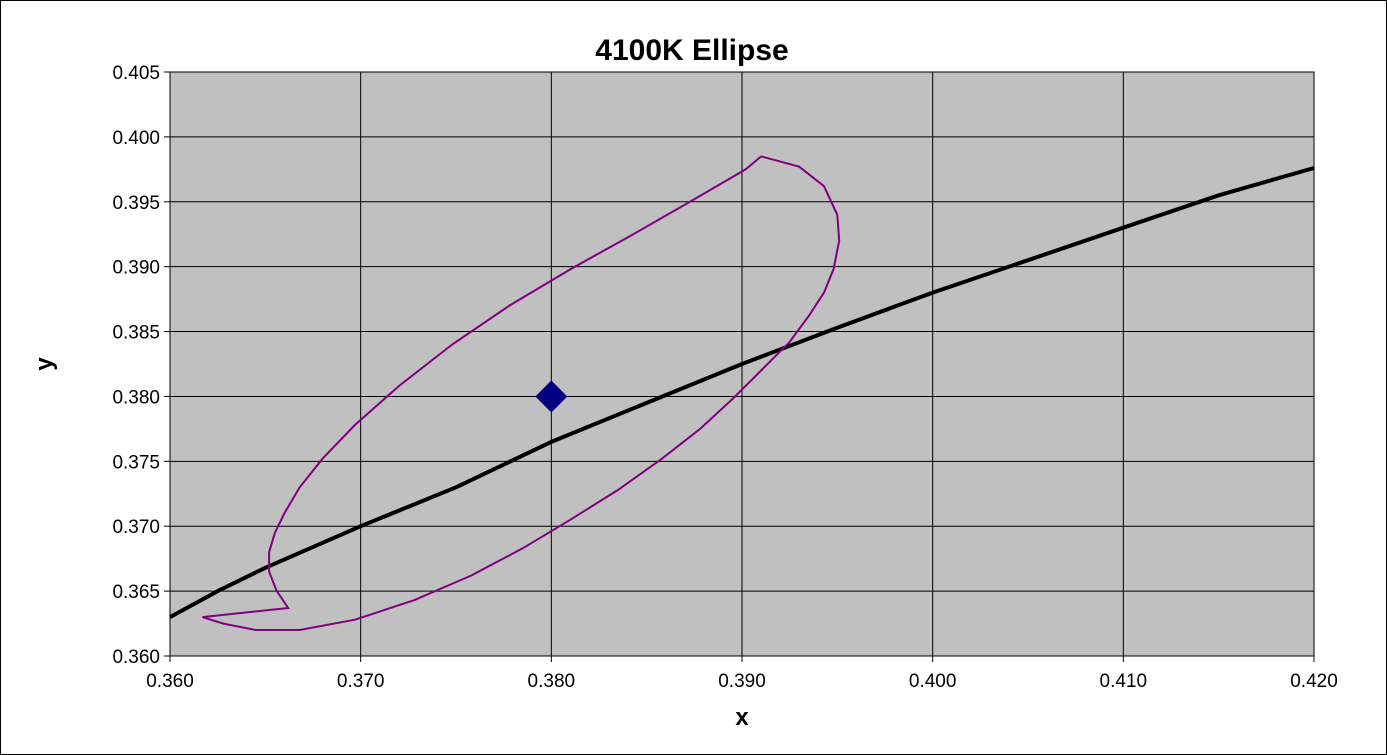 This screenshot has height=755, width=1387. Describe the element at coordinates (136, 73) in the screenshot. I see `y-tick-label: 0.405` at that location.